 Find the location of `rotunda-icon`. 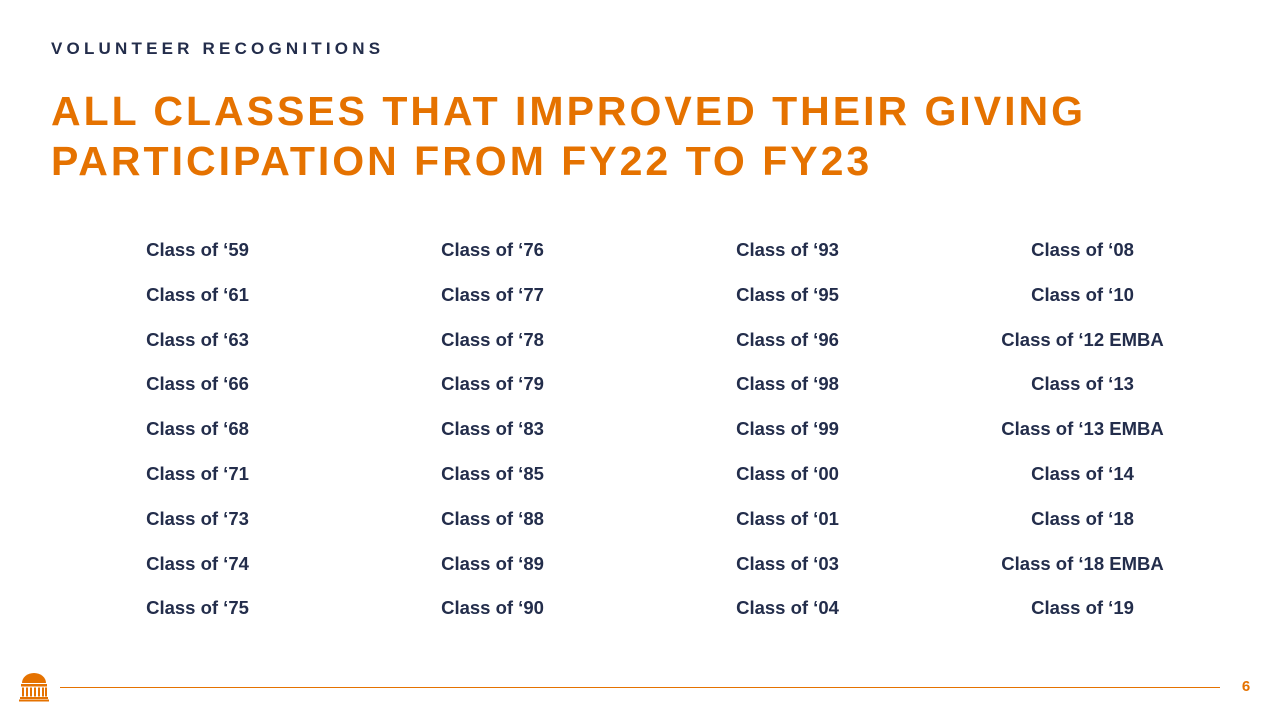

rotunda-icon is located at coordinates (34, 687).